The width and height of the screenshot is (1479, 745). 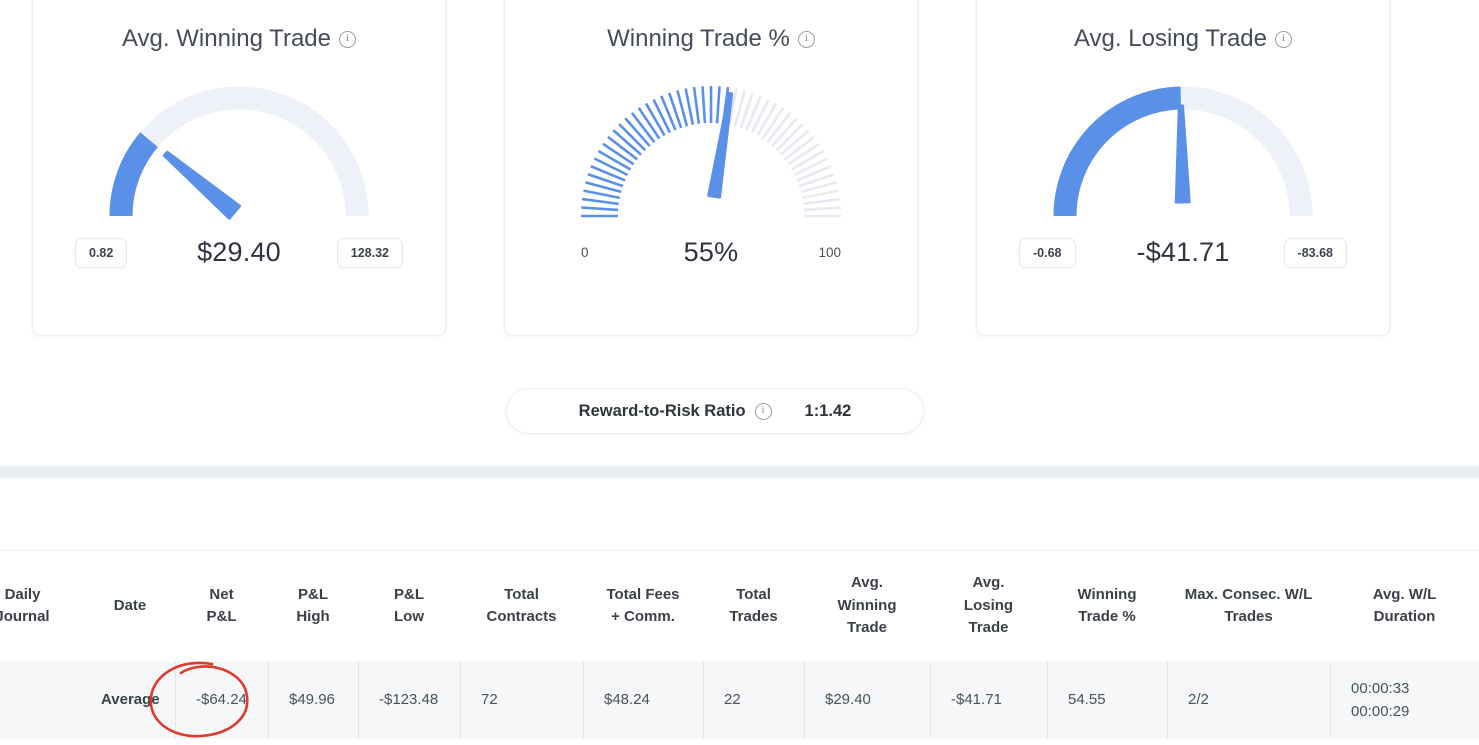 What do you see at coordinates (221, 605) in the screenshot?
I see `column-header-net-pnl: Net P&L` at bounding box center [221, 605].